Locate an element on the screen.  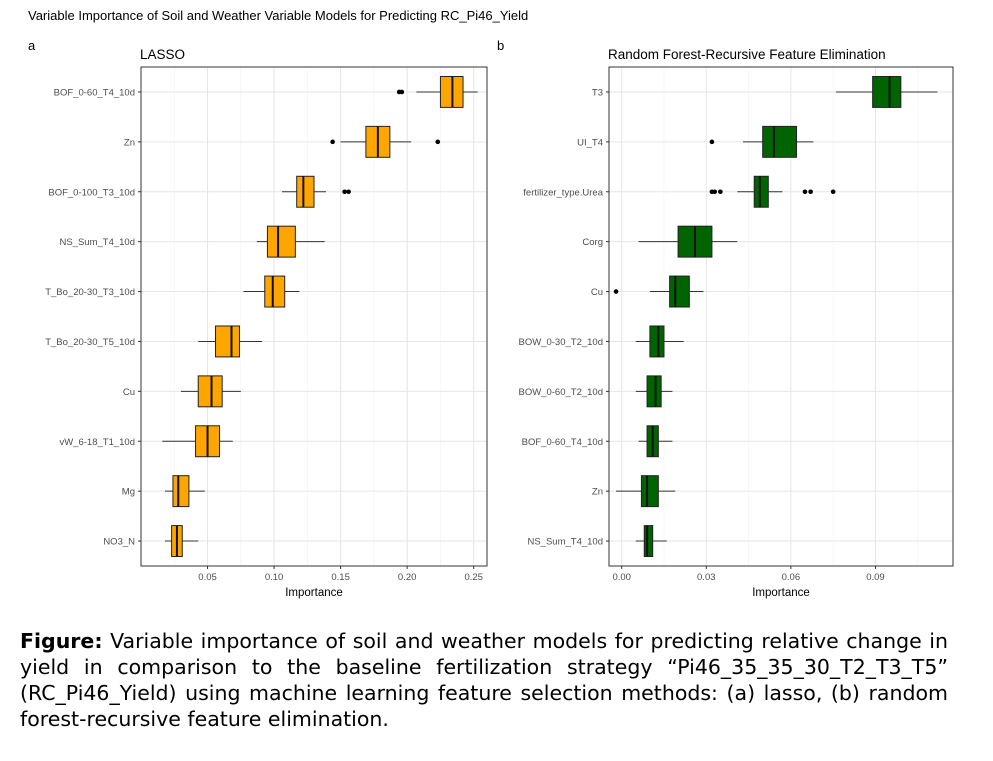
y-tick-label: UI_T4 is located at coordinates (590, 142).